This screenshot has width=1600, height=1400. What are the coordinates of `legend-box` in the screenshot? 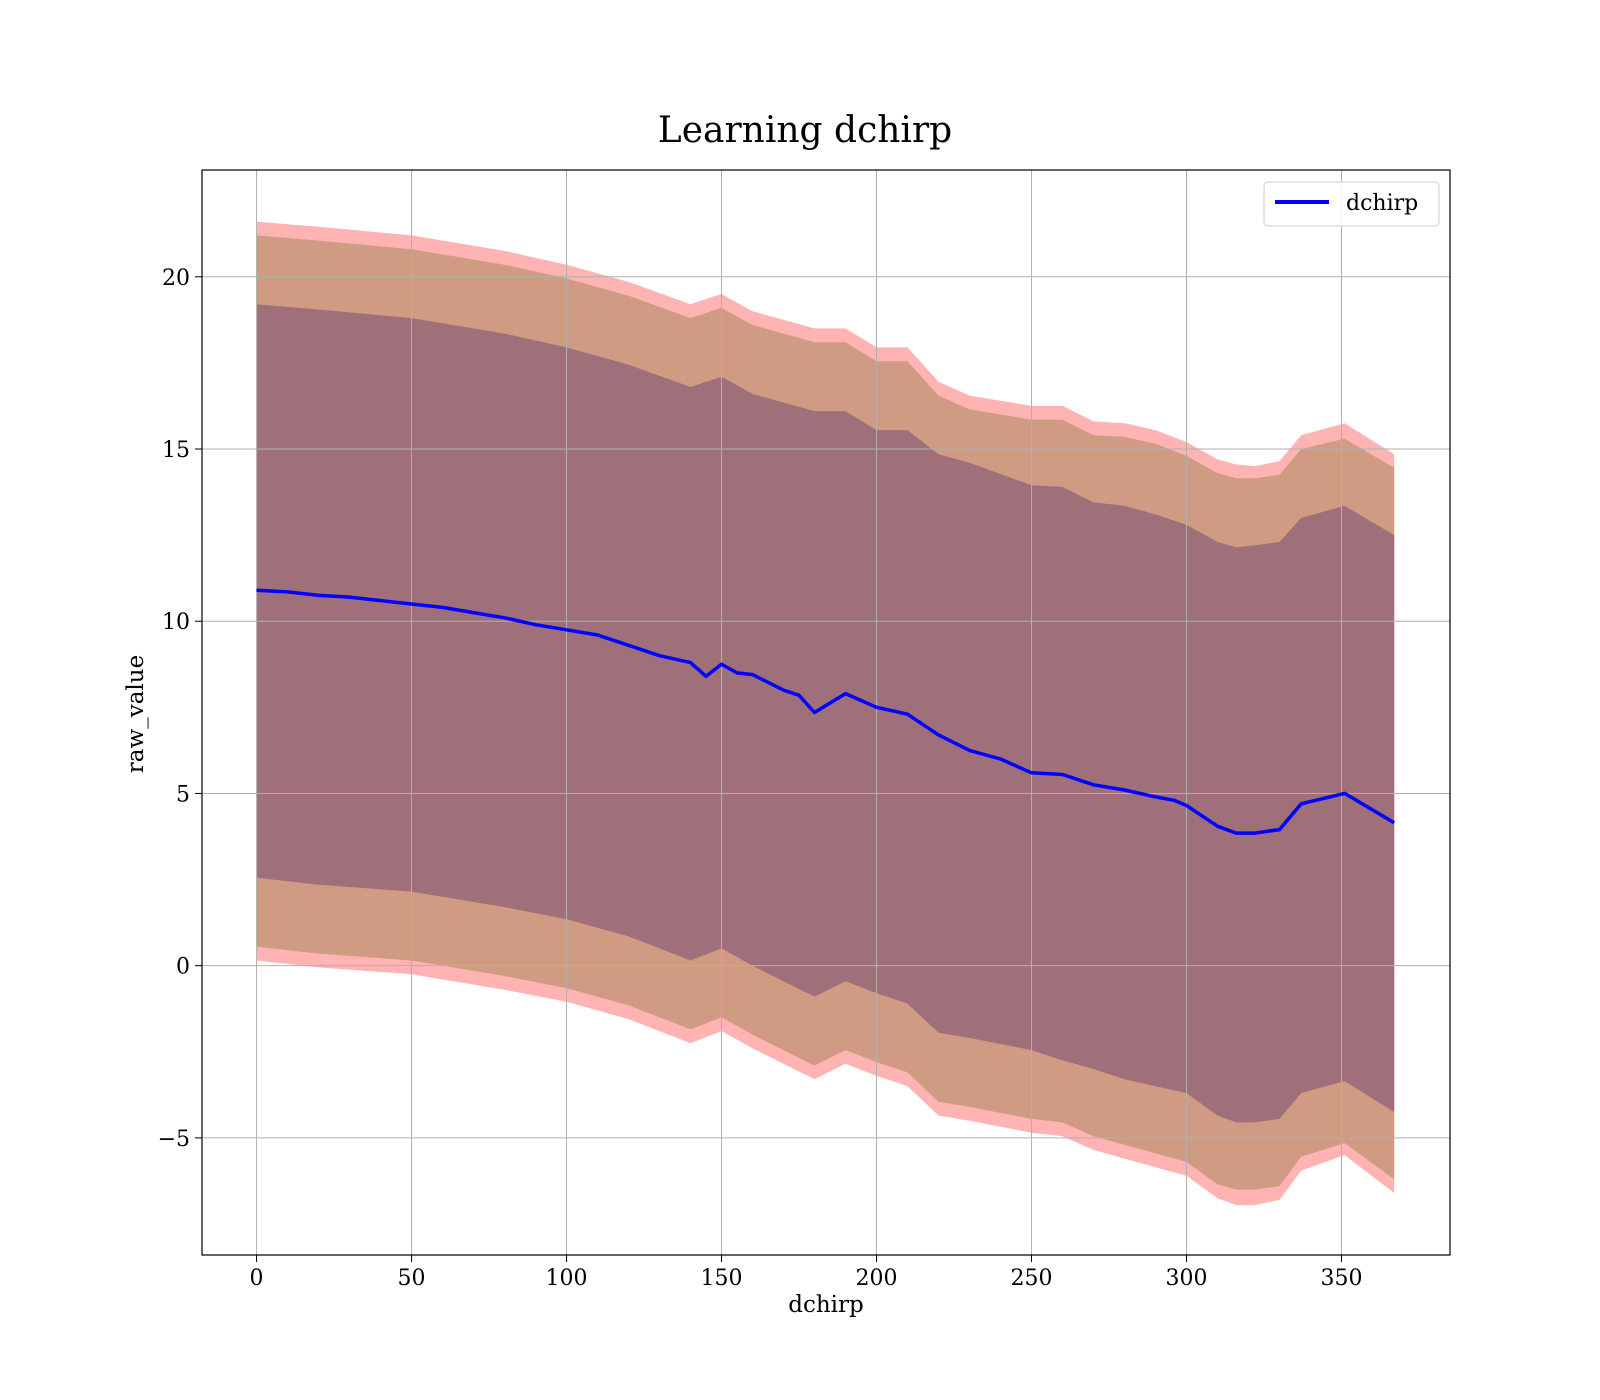 It's located at (1351, 204).